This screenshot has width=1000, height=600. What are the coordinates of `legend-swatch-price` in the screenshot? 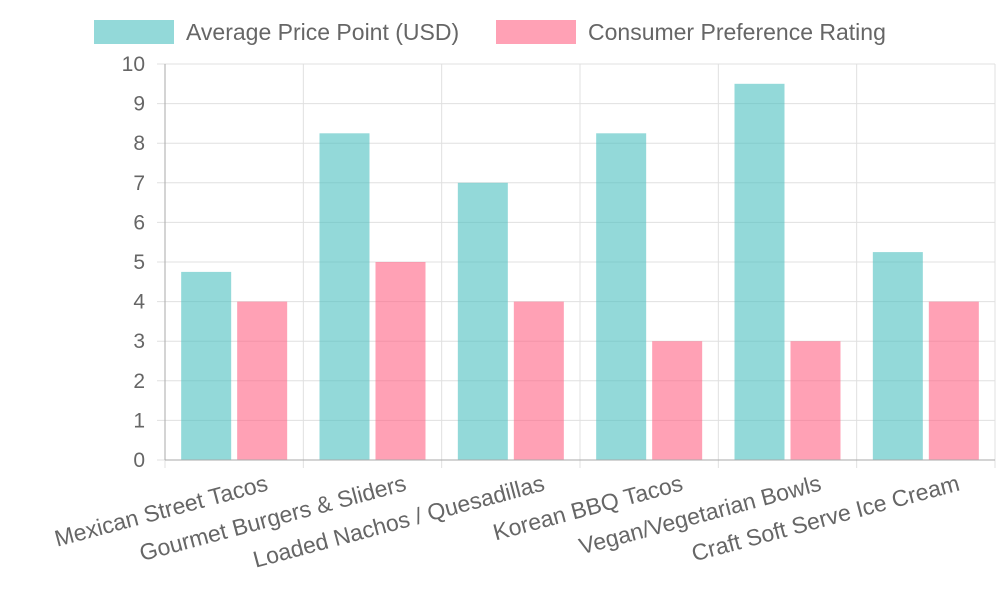 It's located at (134, 32).